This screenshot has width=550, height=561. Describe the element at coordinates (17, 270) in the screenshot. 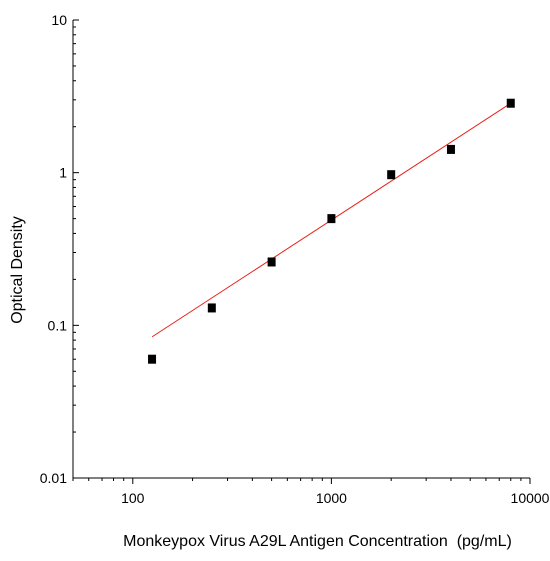

I see `y-axis-title: Optical Density` at that location.